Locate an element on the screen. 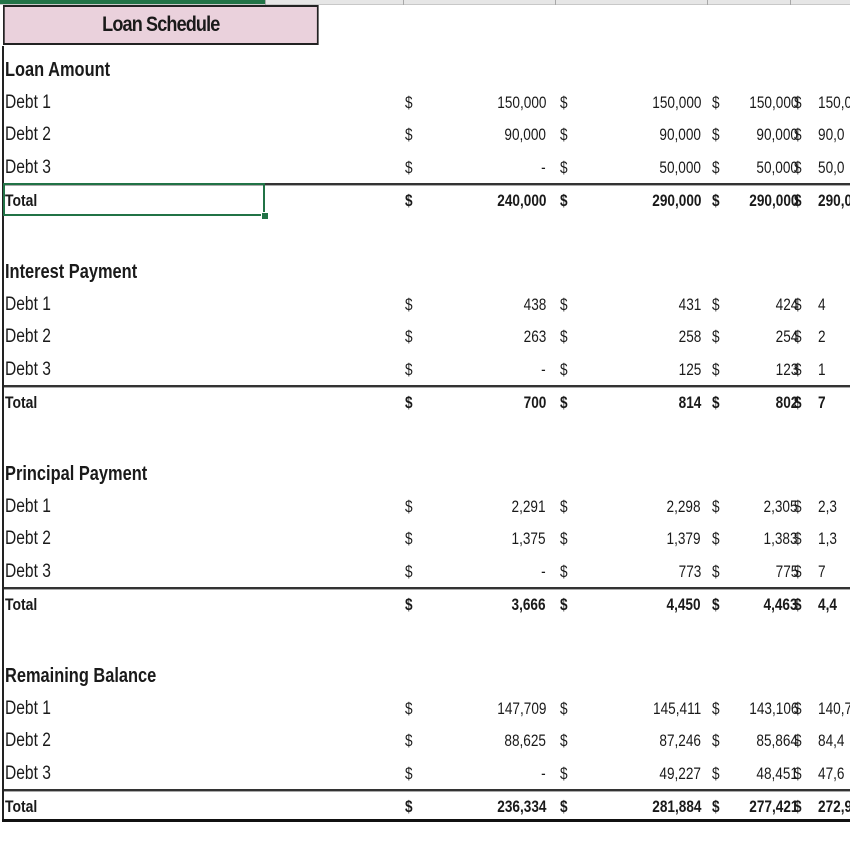 The width and height of the screenshot is (850, 850). section-heading-label: Interest Payment is located at coordinates (71, 272).